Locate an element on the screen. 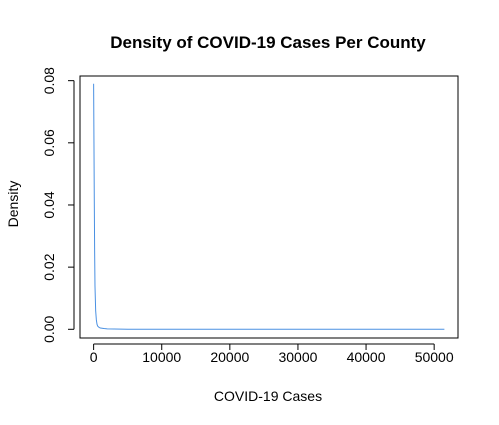  y-tick-label: 0.06 is located at coordinates (49, 142).